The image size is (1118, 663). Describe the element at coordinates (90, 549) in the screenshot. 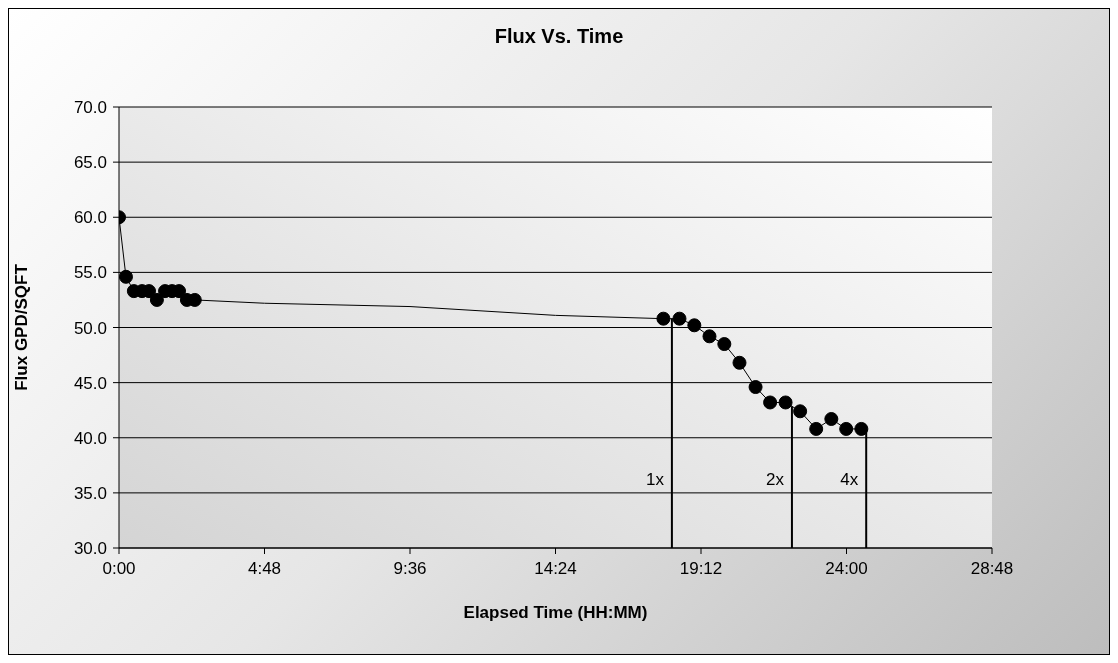

I see `y-tick-label: 30.0` at that location.